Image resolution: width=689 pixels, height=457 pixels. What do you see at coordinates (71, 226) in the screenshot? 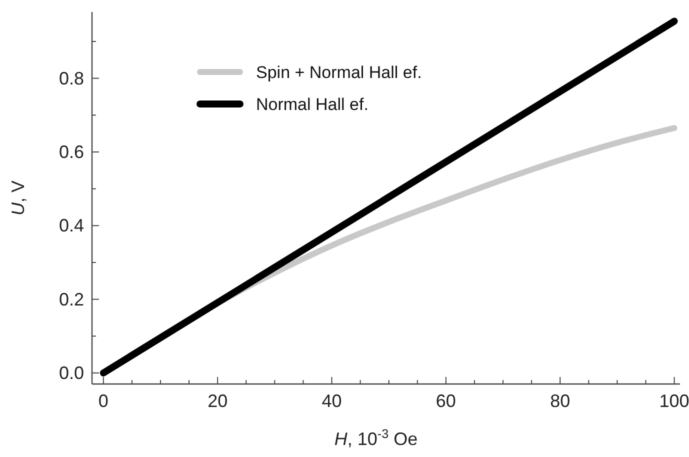
I see `y-tick-label: 0.4` at bounding box center [71, 226].